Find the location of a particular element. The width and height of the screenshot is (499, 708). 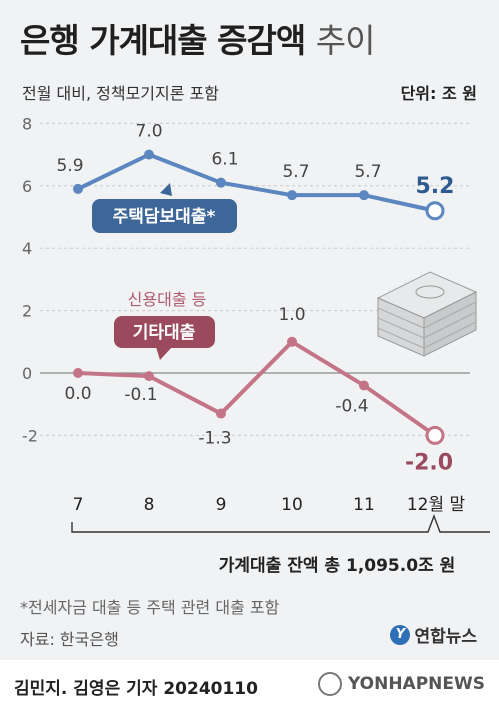

data-label: -0.4 is located at coordinates (351, 406).